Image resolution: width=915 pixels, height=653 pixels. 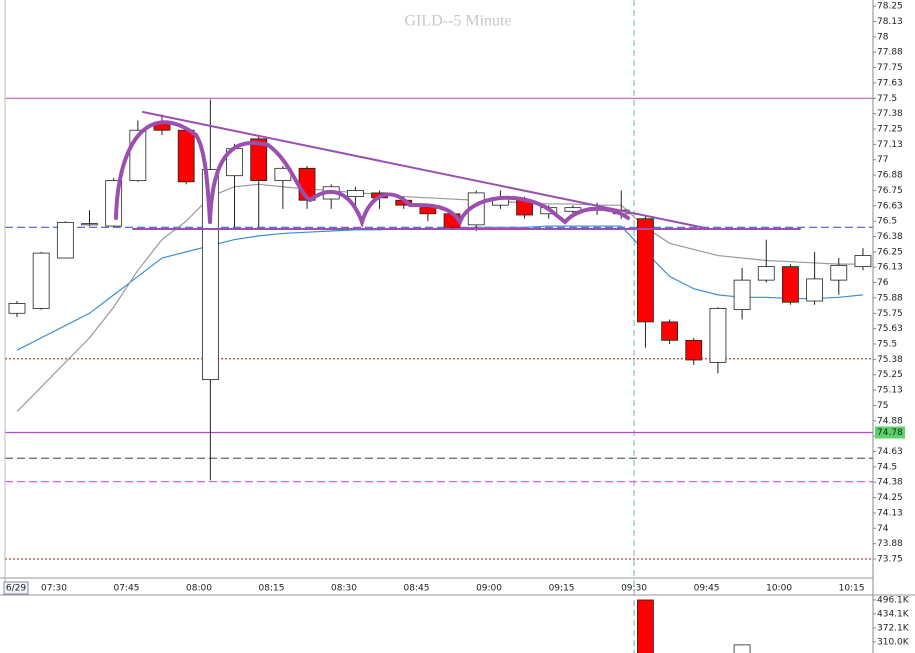 What do you see at coordinates (890, 298) in the screenshot?
I see `y-tick-label: 75.88` at bounding box center [890, 298].